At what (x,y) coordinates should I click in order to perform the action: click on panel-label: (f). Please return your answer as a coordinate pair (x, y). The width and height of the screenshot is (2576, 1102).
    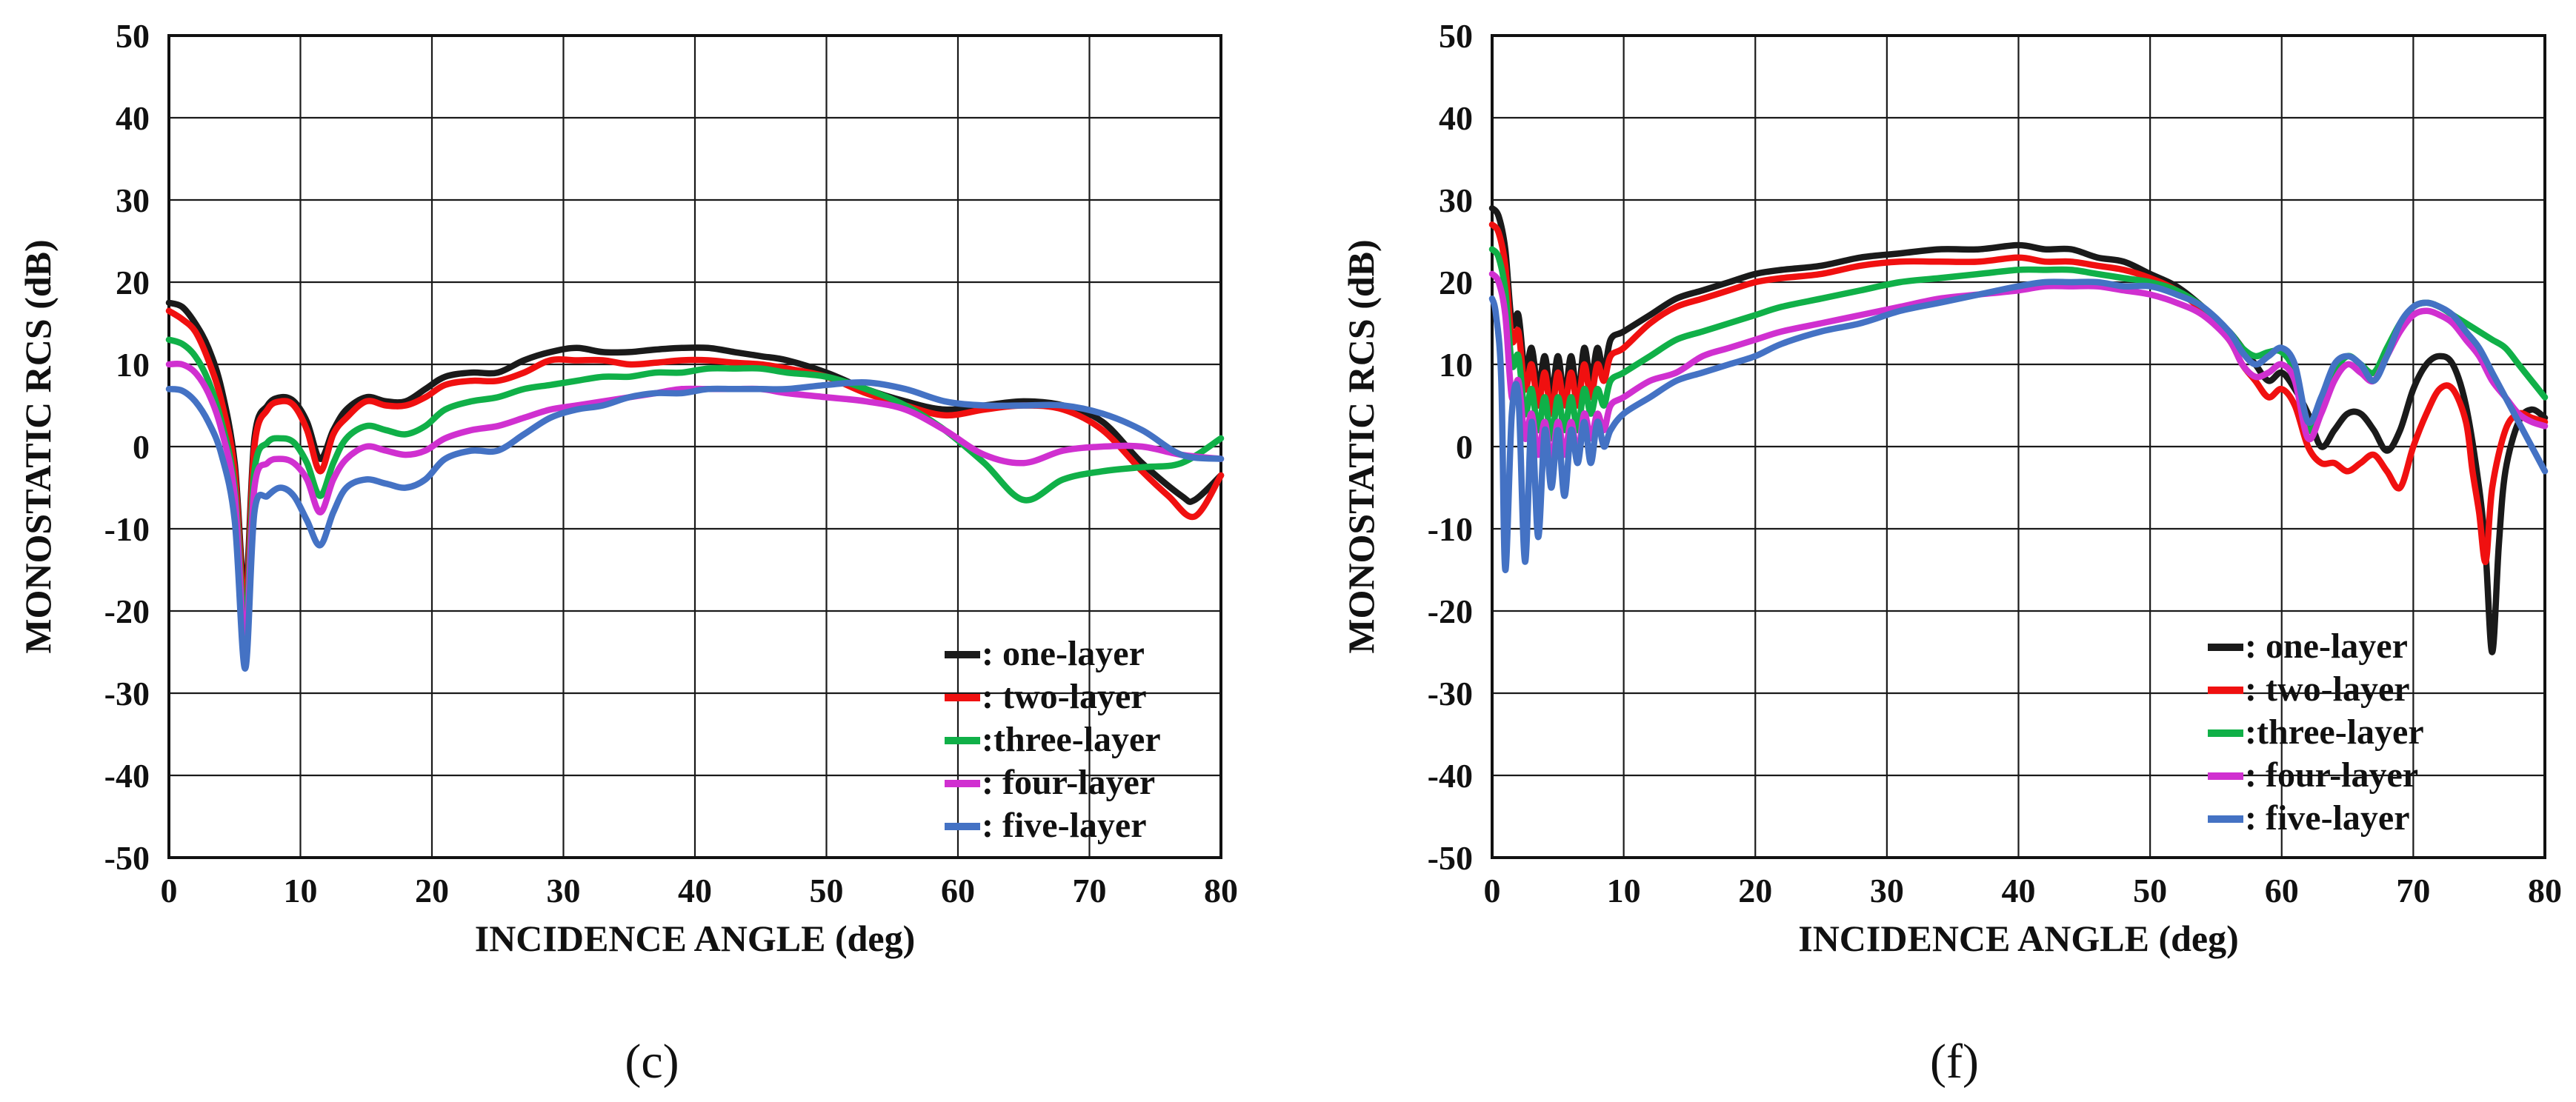
    Looking at the image, I should click on (1954, 1062).